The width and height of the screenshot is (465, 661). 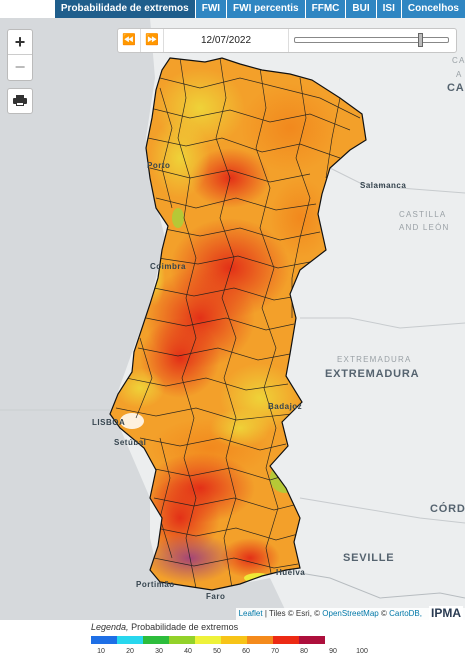 What do you see at coordinates (432, 9) in the screenshot?
I see `tab-concelhos: Concelhos` at bounding box center [432, 9].